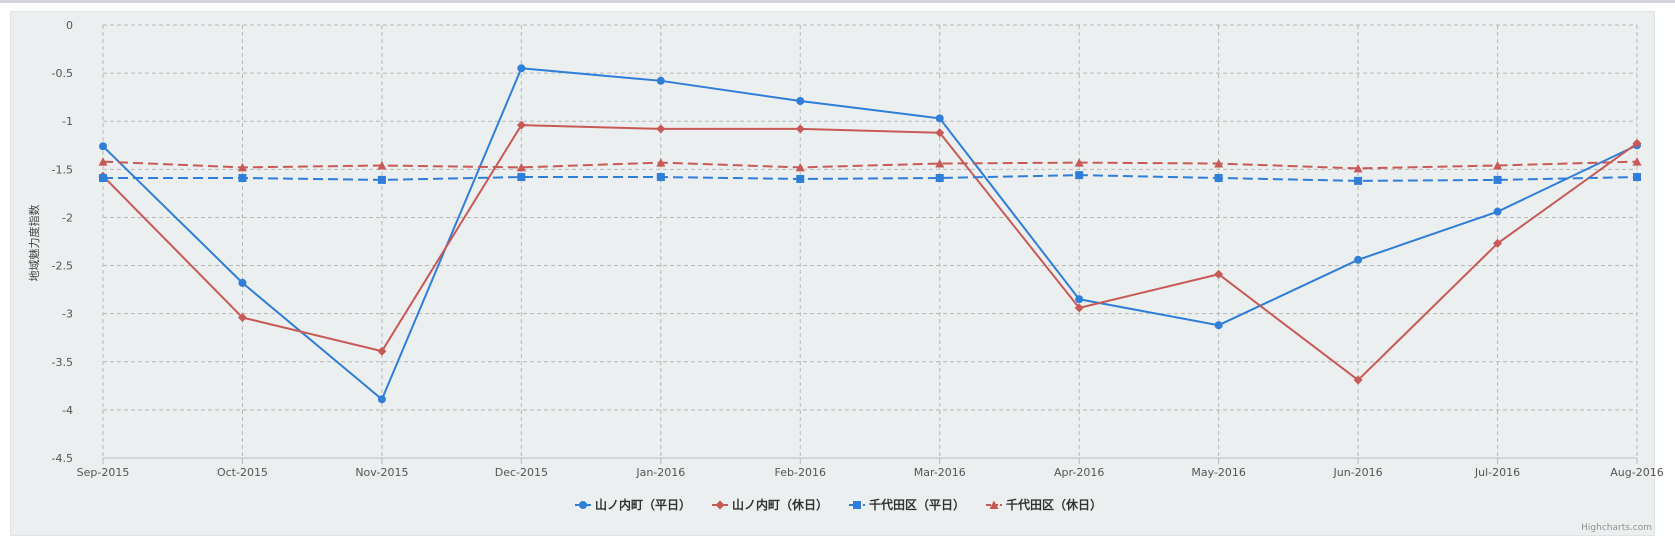 The height and width of the screenshot is (545, 1675). What do you see at coordinates (62, 266) in the screenshot?
I see `y-tick-label: -2.5` at bounding box center [62, 266].